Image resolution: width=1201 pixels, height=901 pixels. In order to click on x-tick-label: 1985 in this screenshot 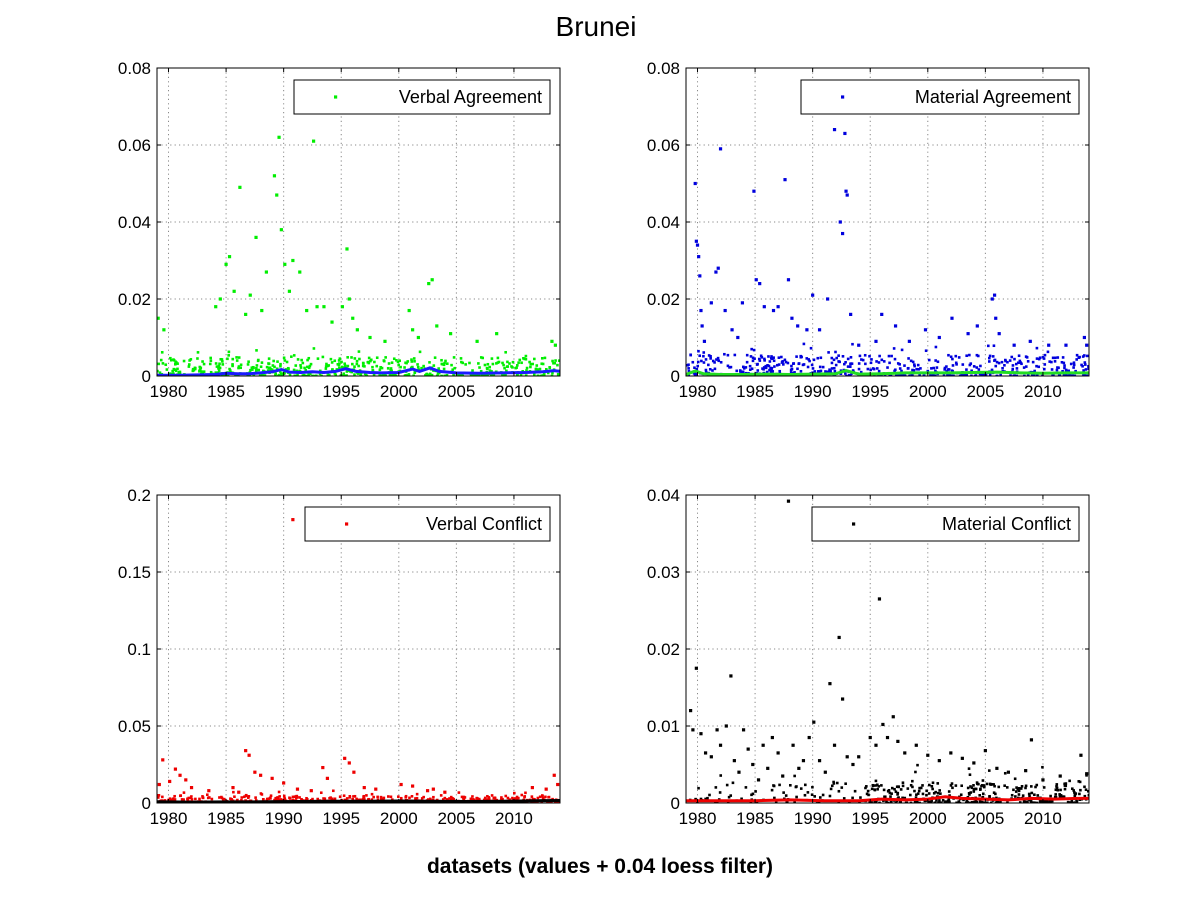, I will do `click(226, 391)`.